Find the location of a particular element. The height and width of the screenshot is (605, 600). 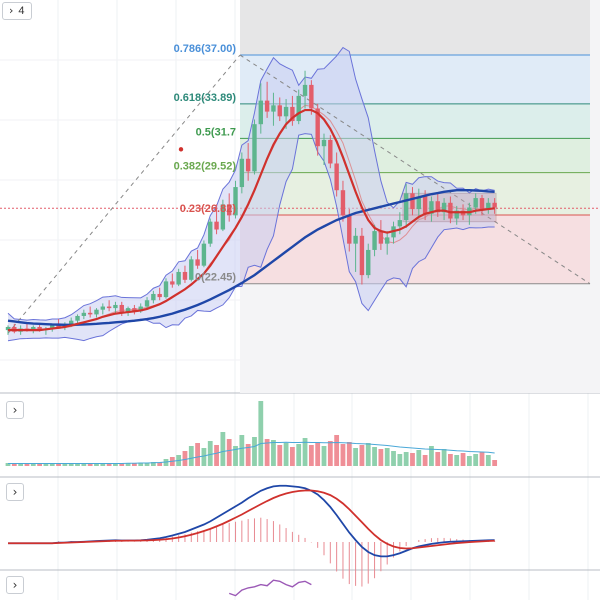

fib-label-0.786: 0.786(37.00) is located at coordinates (205, 49).